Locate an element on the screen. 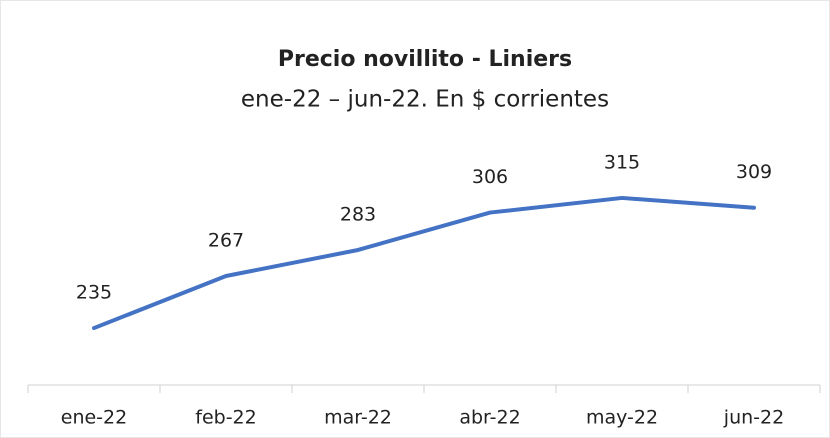 The height and width of the screenshot is (438, 830). data-label: 267 is located at coordinates (226, 241).